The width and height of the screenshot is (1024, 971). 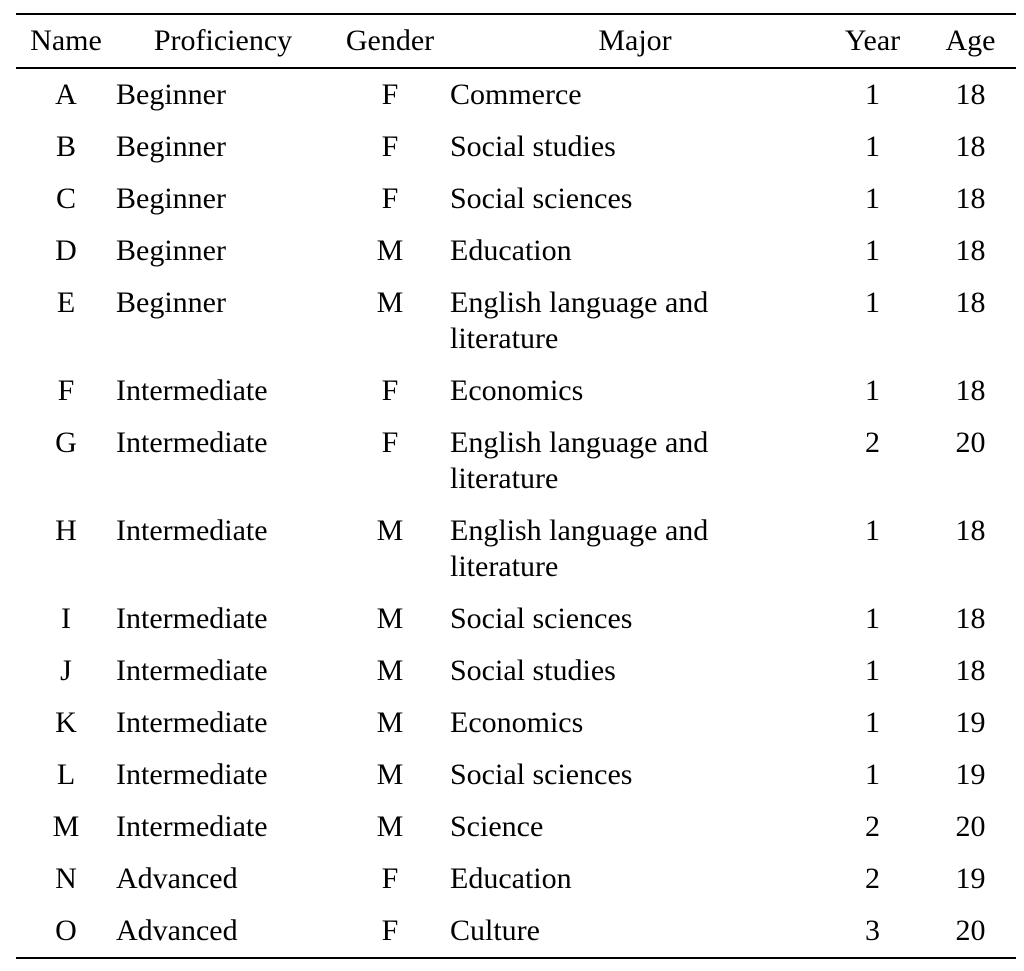 I want to click on table-row: K Intermediate M Economics 1 19, so click(x=516, y=723).